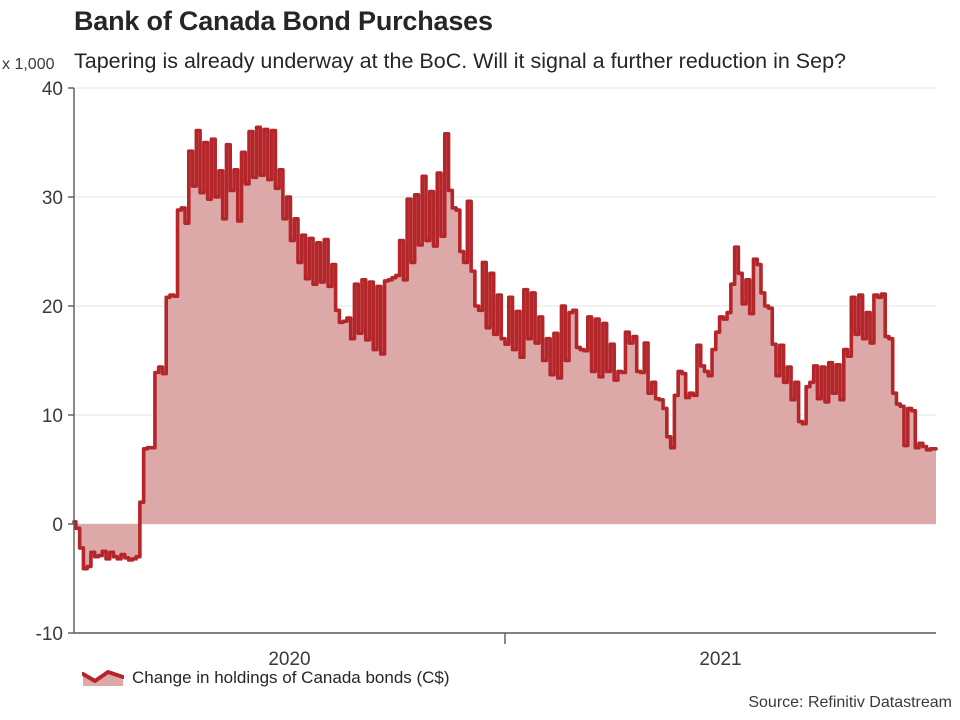 Image resolution: width=960 pixels, height=720 pixels. I want to click on x-tick-label: 2020, so click(289, 659).